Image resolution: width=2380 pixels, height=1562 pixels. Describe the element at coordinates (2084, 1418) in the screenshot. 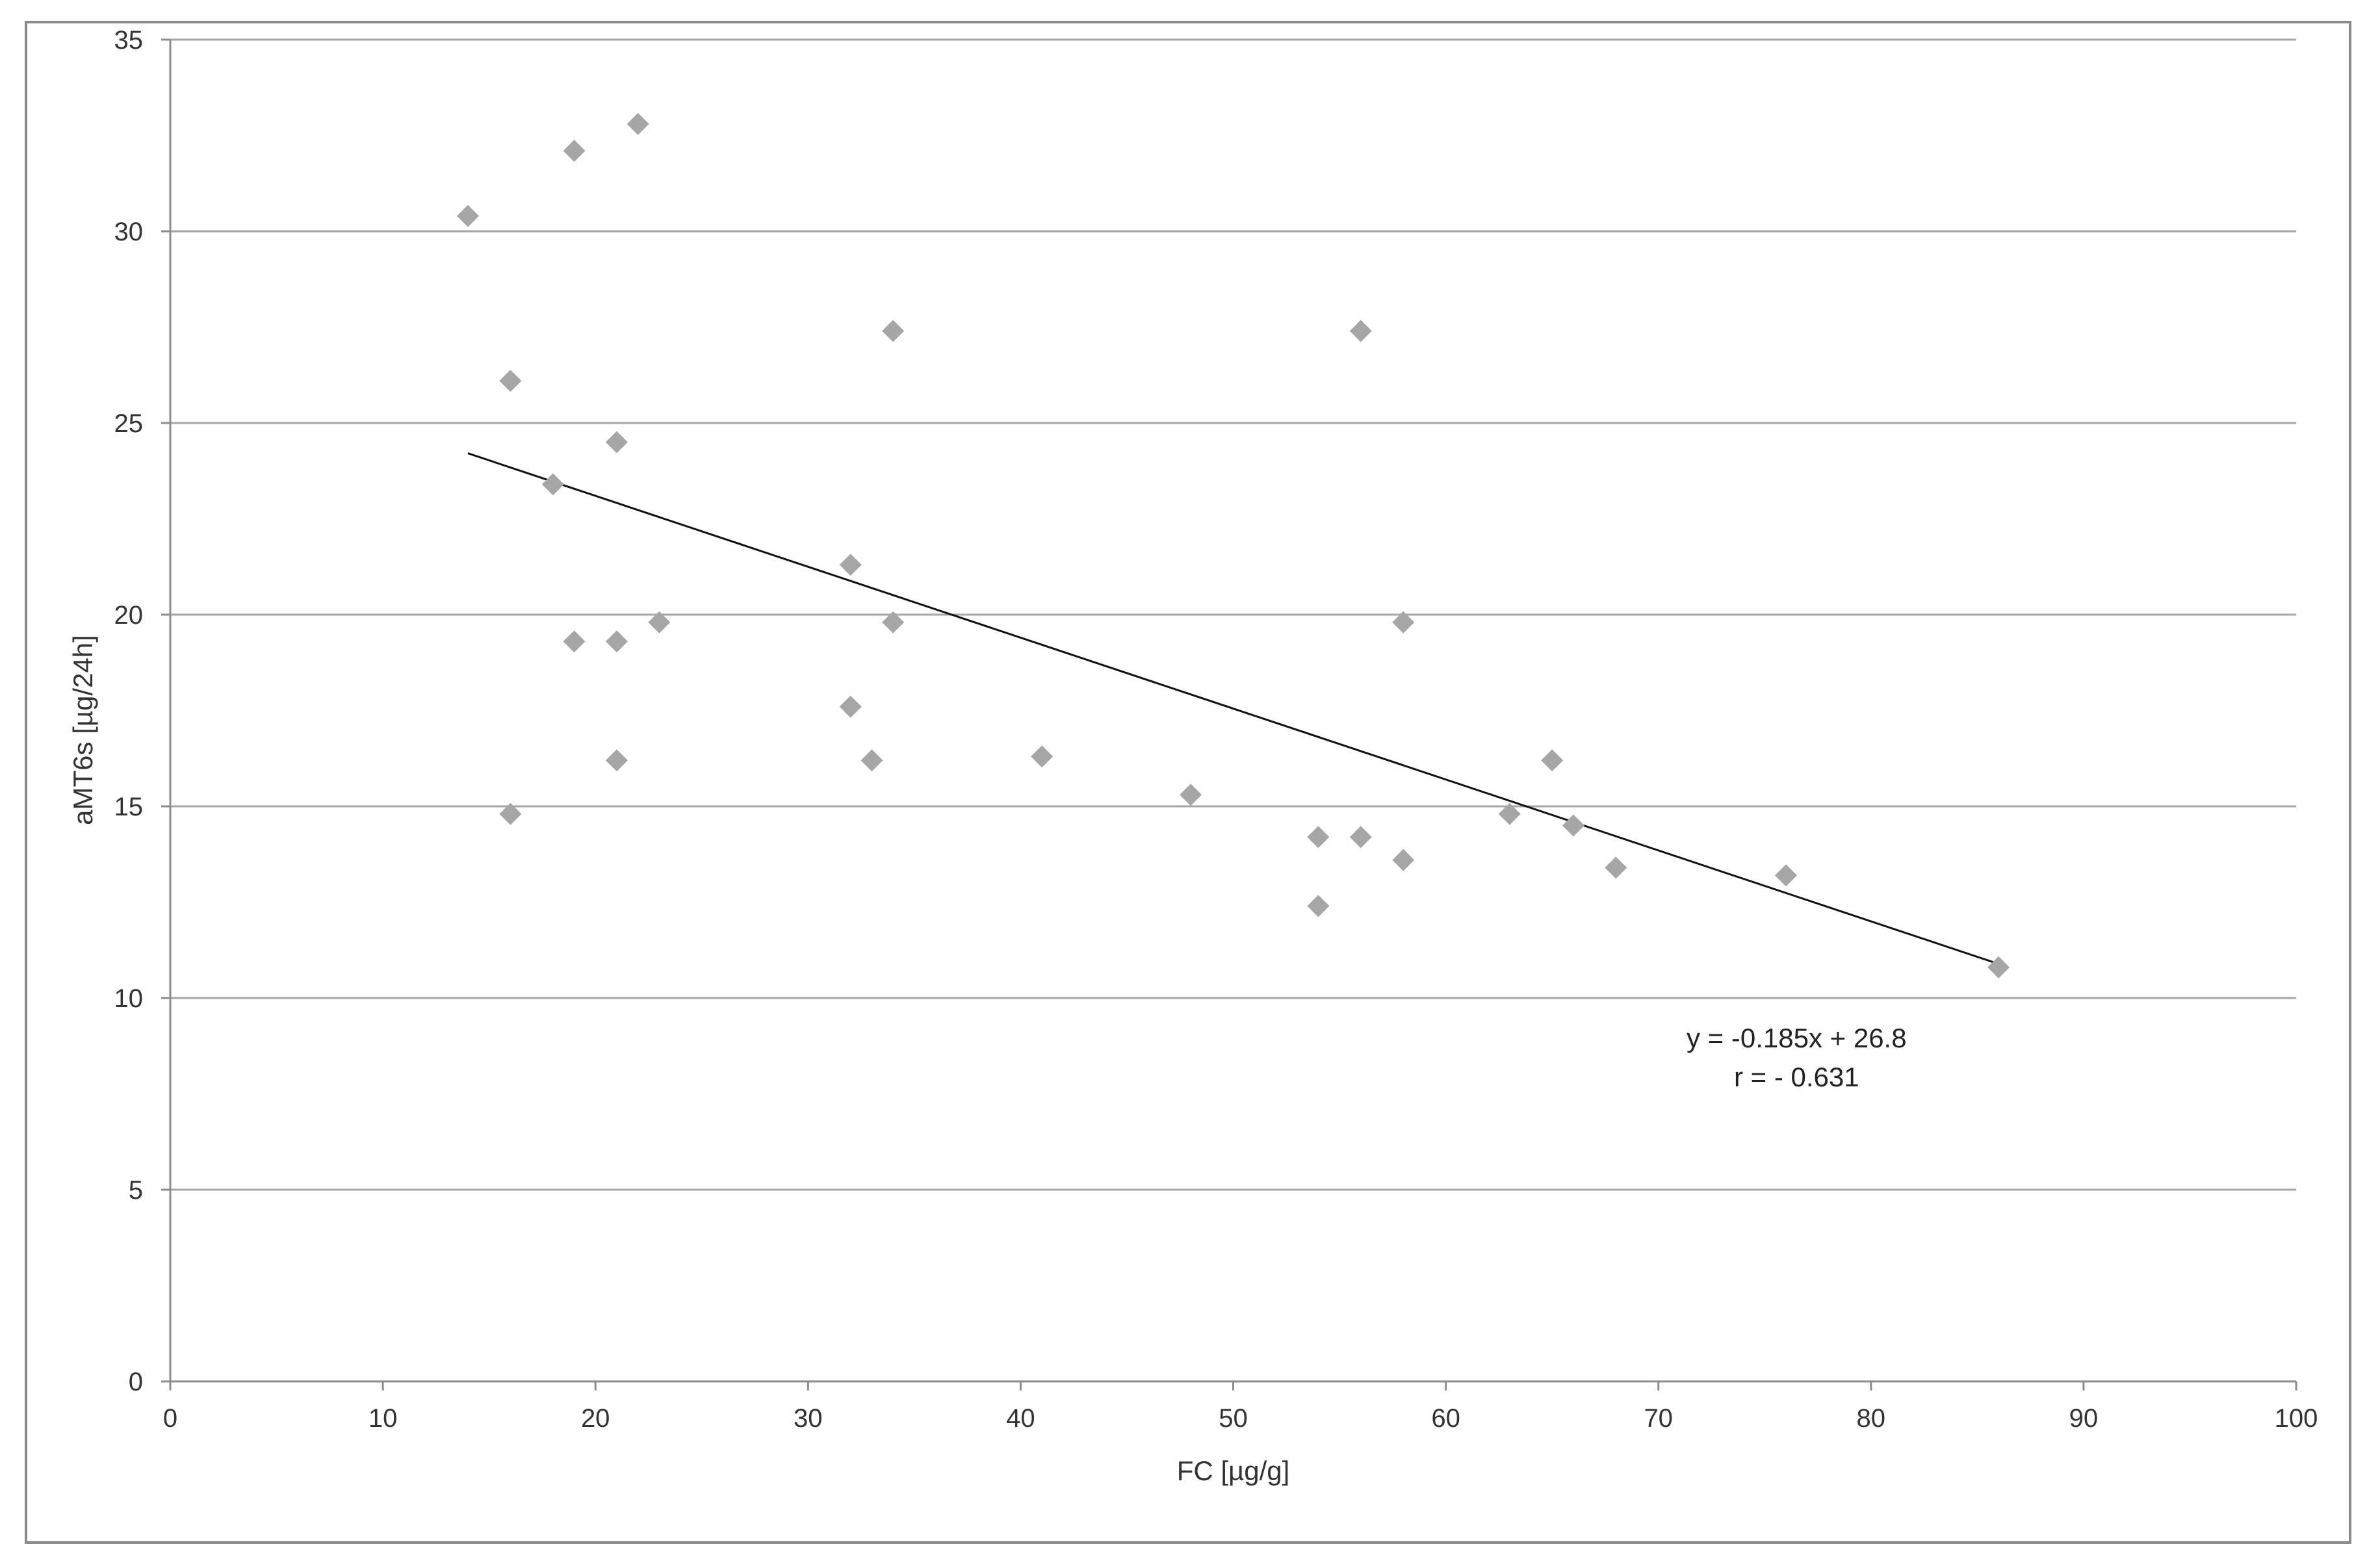

I see `x-tick-label: 90` at that location.